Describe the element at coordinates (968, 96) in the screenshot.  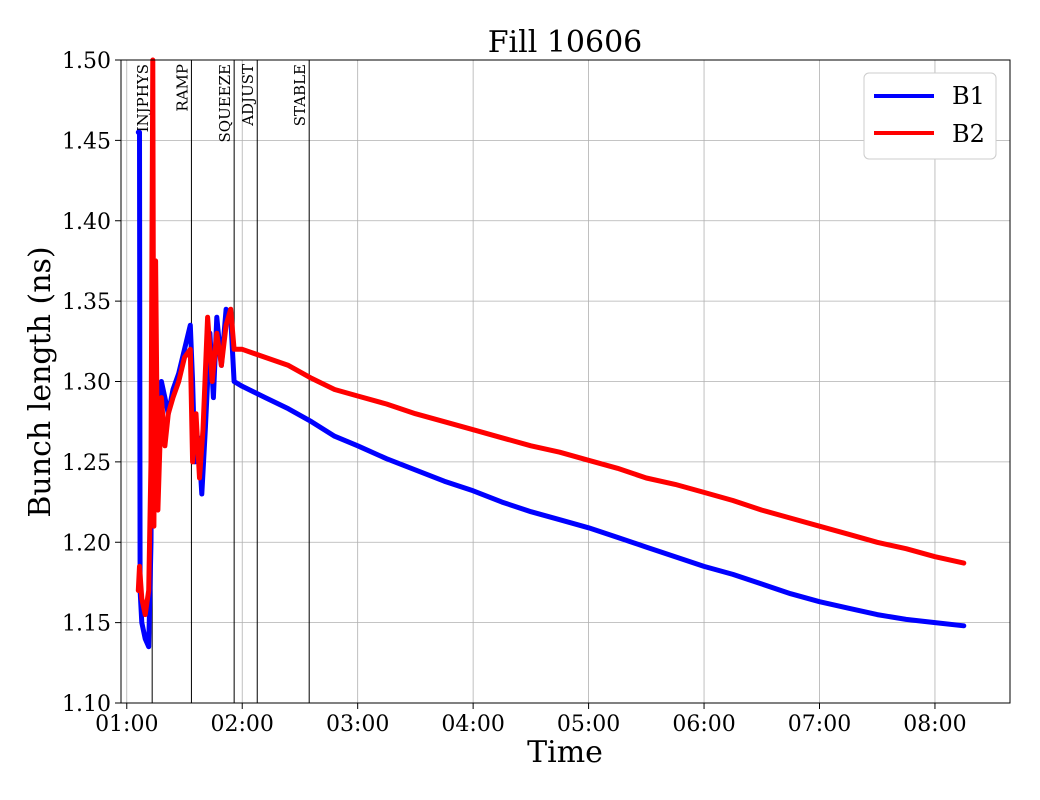
I see `legend-label-b1: B1` at that location.